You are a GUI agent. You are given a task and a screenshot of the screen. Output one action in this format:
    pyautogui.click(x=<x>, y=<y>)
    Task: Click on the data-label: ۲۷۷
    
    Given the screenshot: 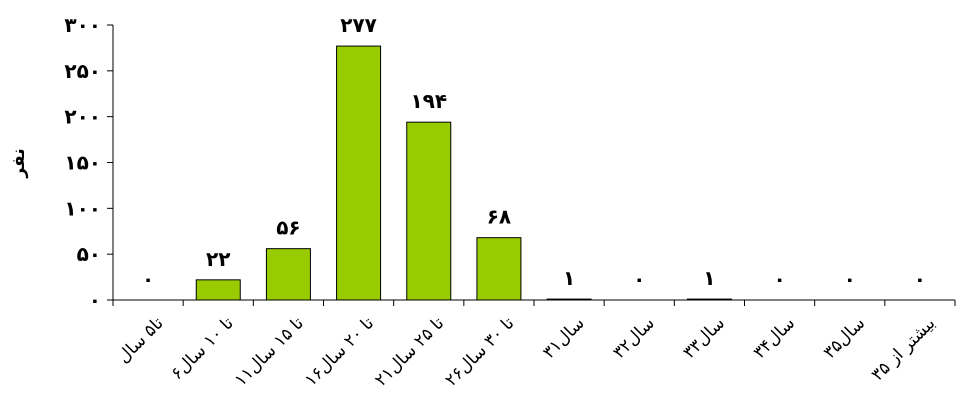 What is the action you would take?
    pyautogui.click(x=358, y=25)
    